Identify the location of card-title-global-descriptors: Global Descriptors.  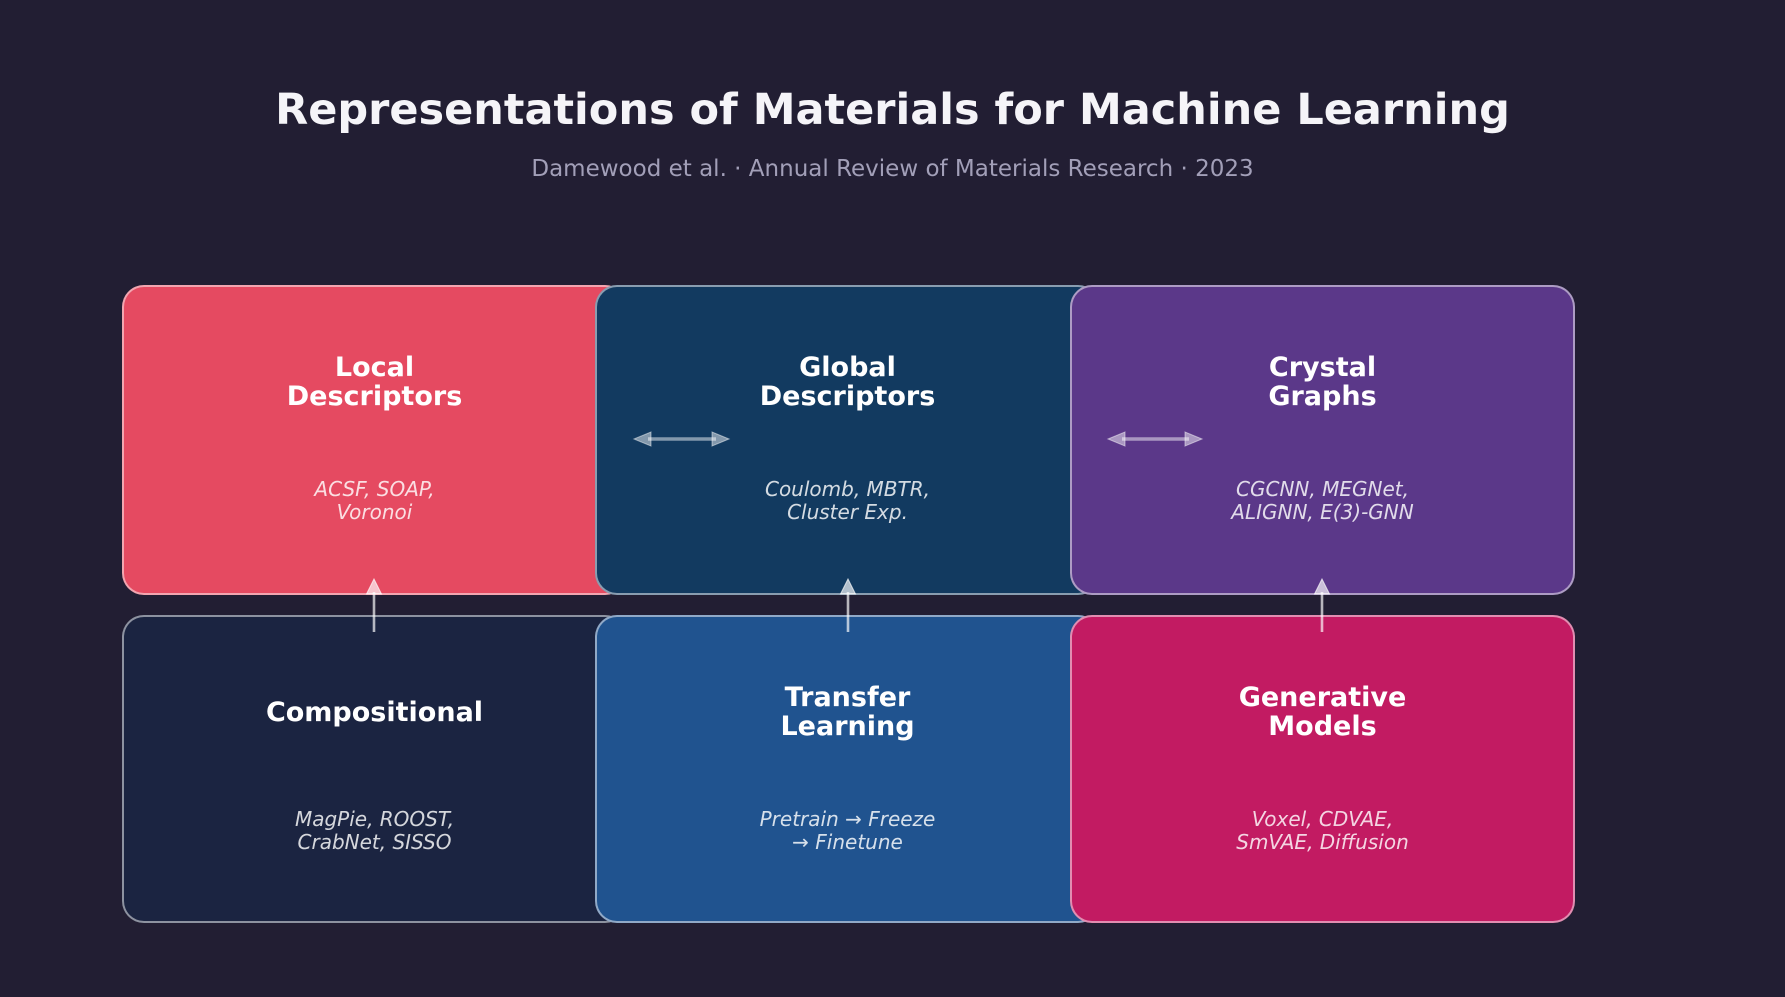
(847, 382).